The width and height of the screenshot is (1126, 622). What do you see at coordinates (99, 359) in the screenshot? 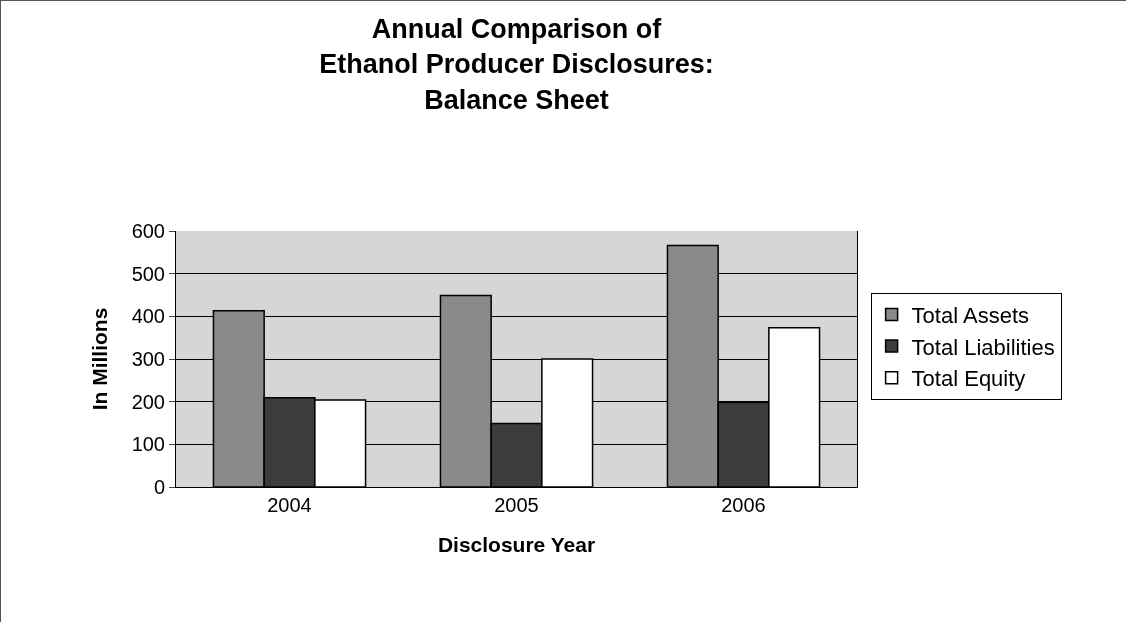
I see `y-axis-title: In Millions` at bounding box center [99, 359].